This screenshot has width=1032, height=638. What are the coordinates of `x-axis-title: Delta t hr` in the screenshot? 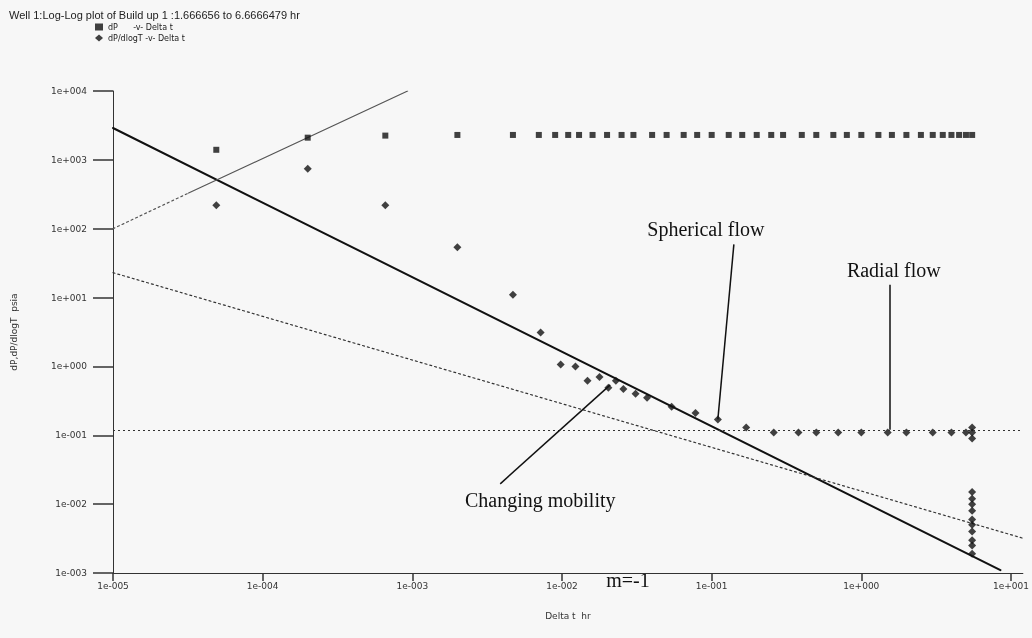 It's located at (568, 615).